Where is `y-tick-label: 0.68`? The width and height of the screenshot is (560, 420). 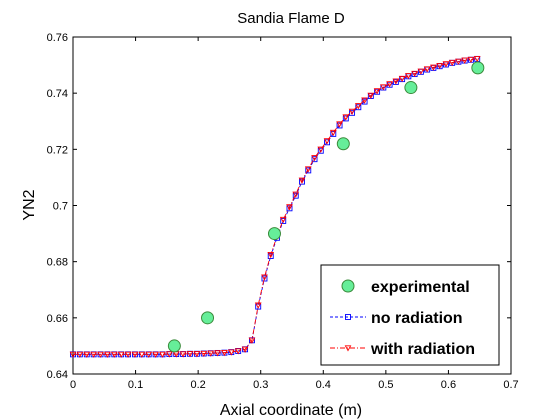 y-tick-label: 0.68 is located at coordinates (57, 263).